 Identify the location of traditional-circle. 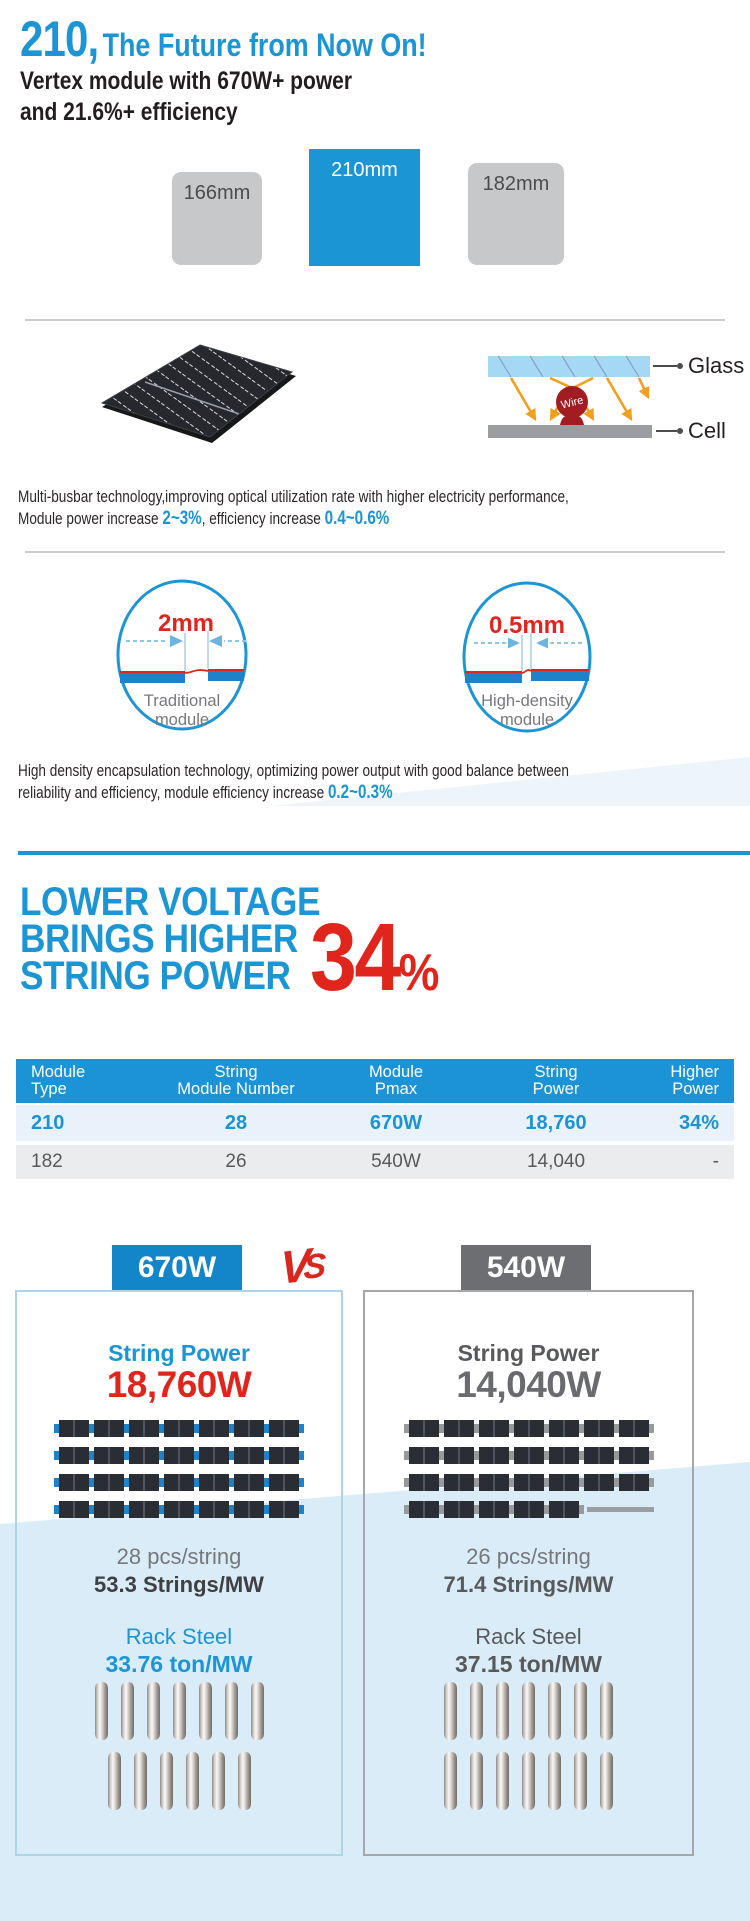
(182, 655).